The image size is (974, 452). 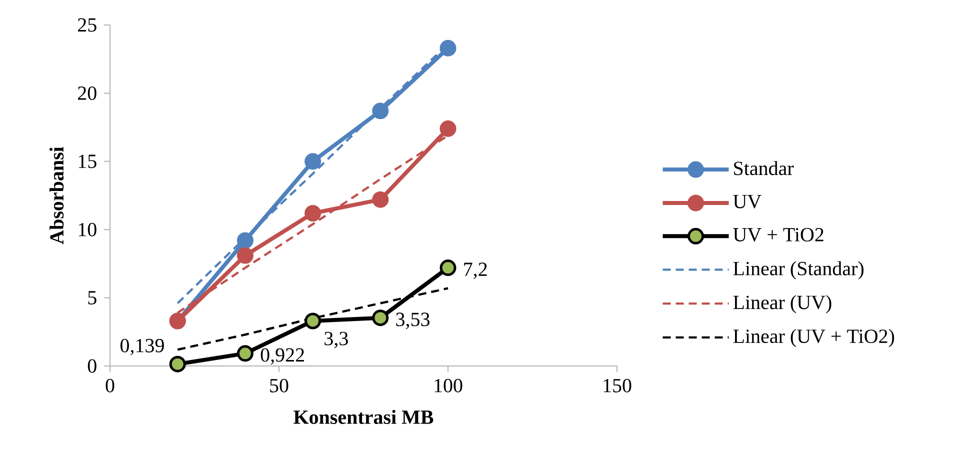 I want to click on legend-label: Linear (Standar), so click(x=798, y=270).